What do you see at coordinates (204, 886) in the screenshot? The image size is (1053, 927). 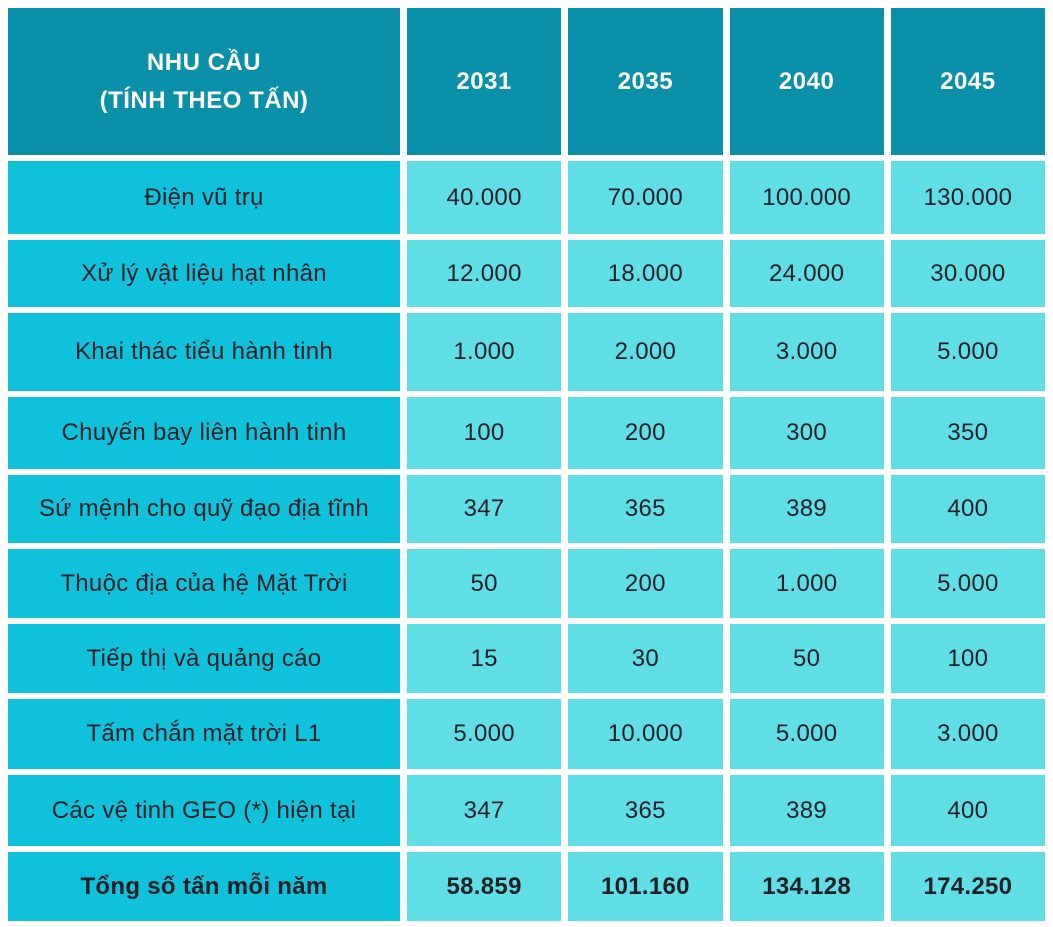 I see `total-row-label: Tổng số tấn mỗi năm` at bounding box center [204, 886].